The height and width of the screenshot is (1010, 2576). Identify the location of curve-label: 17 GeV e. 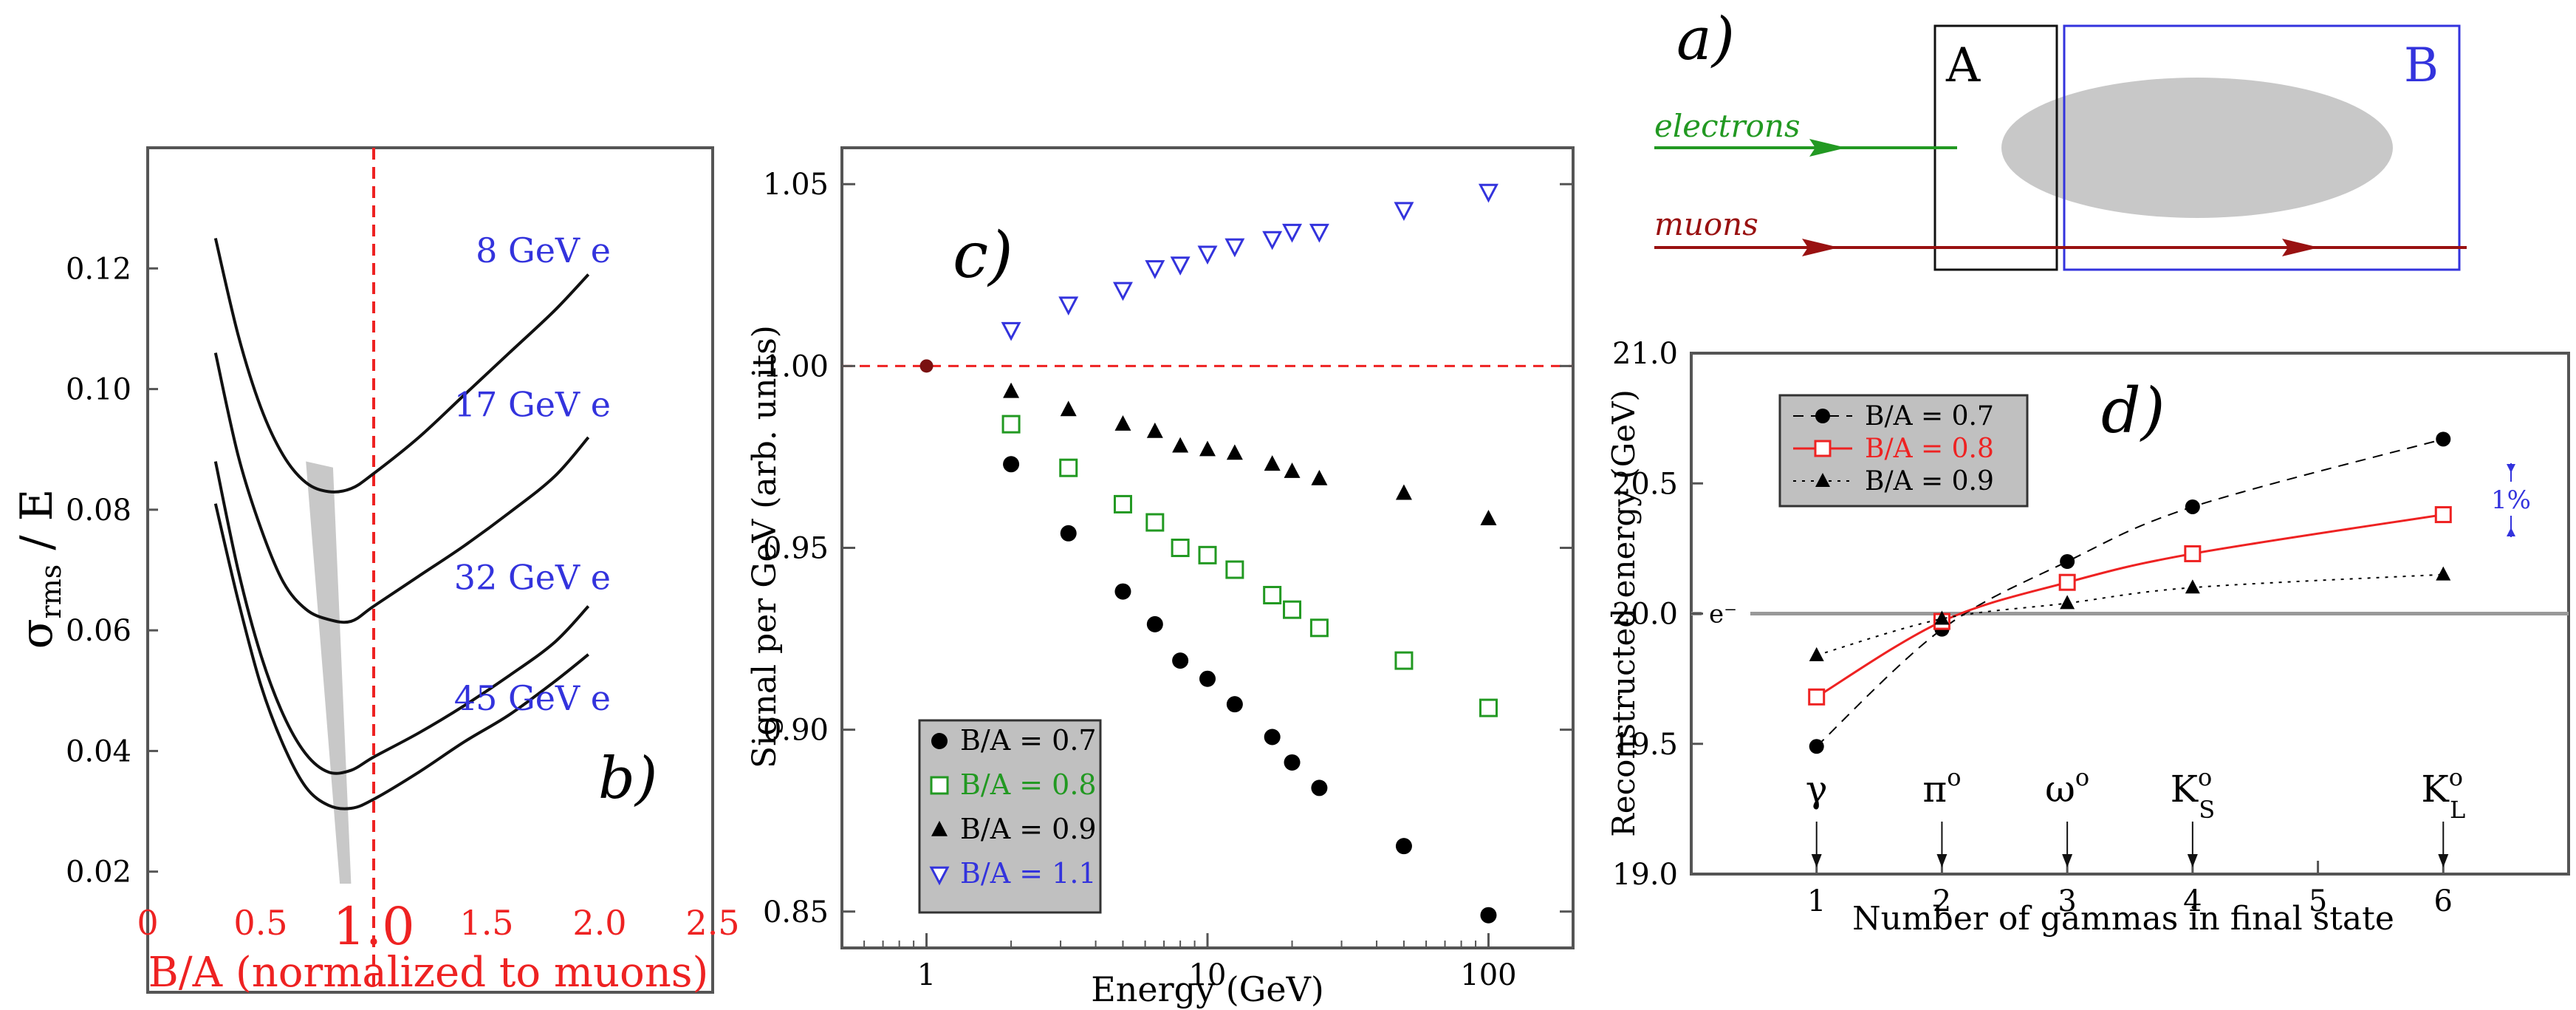
(532, 404).